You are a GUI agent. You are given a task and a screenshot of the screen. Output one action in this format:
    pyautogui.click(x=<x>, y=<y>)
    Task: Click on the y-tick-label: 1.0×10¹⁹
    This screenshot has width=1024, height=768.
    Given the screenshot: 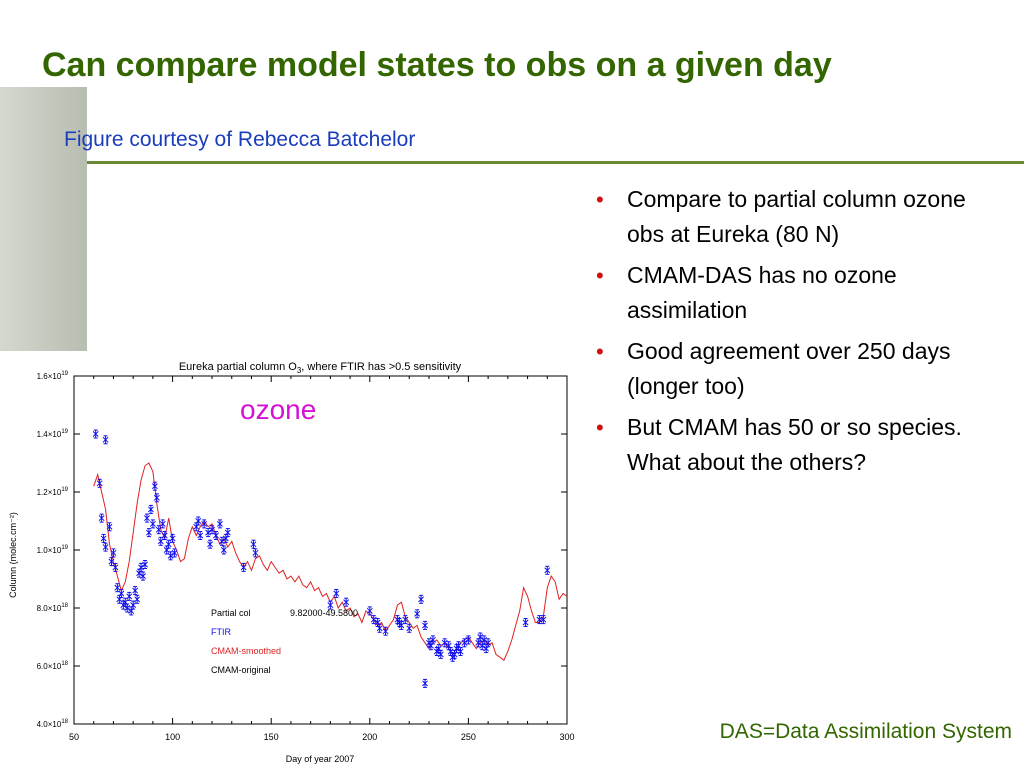 What is the action you would take?
    pyautogui.click(x=53, y=550)
    